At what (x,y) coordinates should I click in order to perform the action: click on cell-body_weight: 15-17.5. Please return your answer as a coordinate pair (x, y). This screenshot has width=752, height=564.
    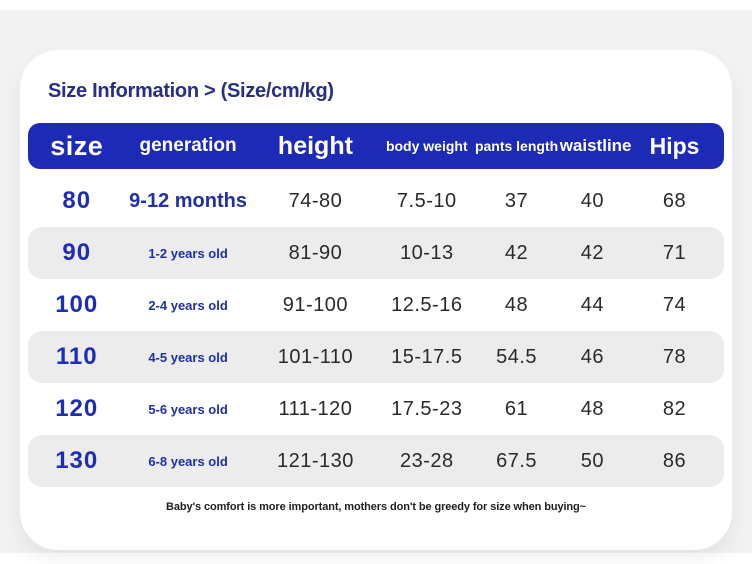
    Looking at the image, I should click on (427, 356).